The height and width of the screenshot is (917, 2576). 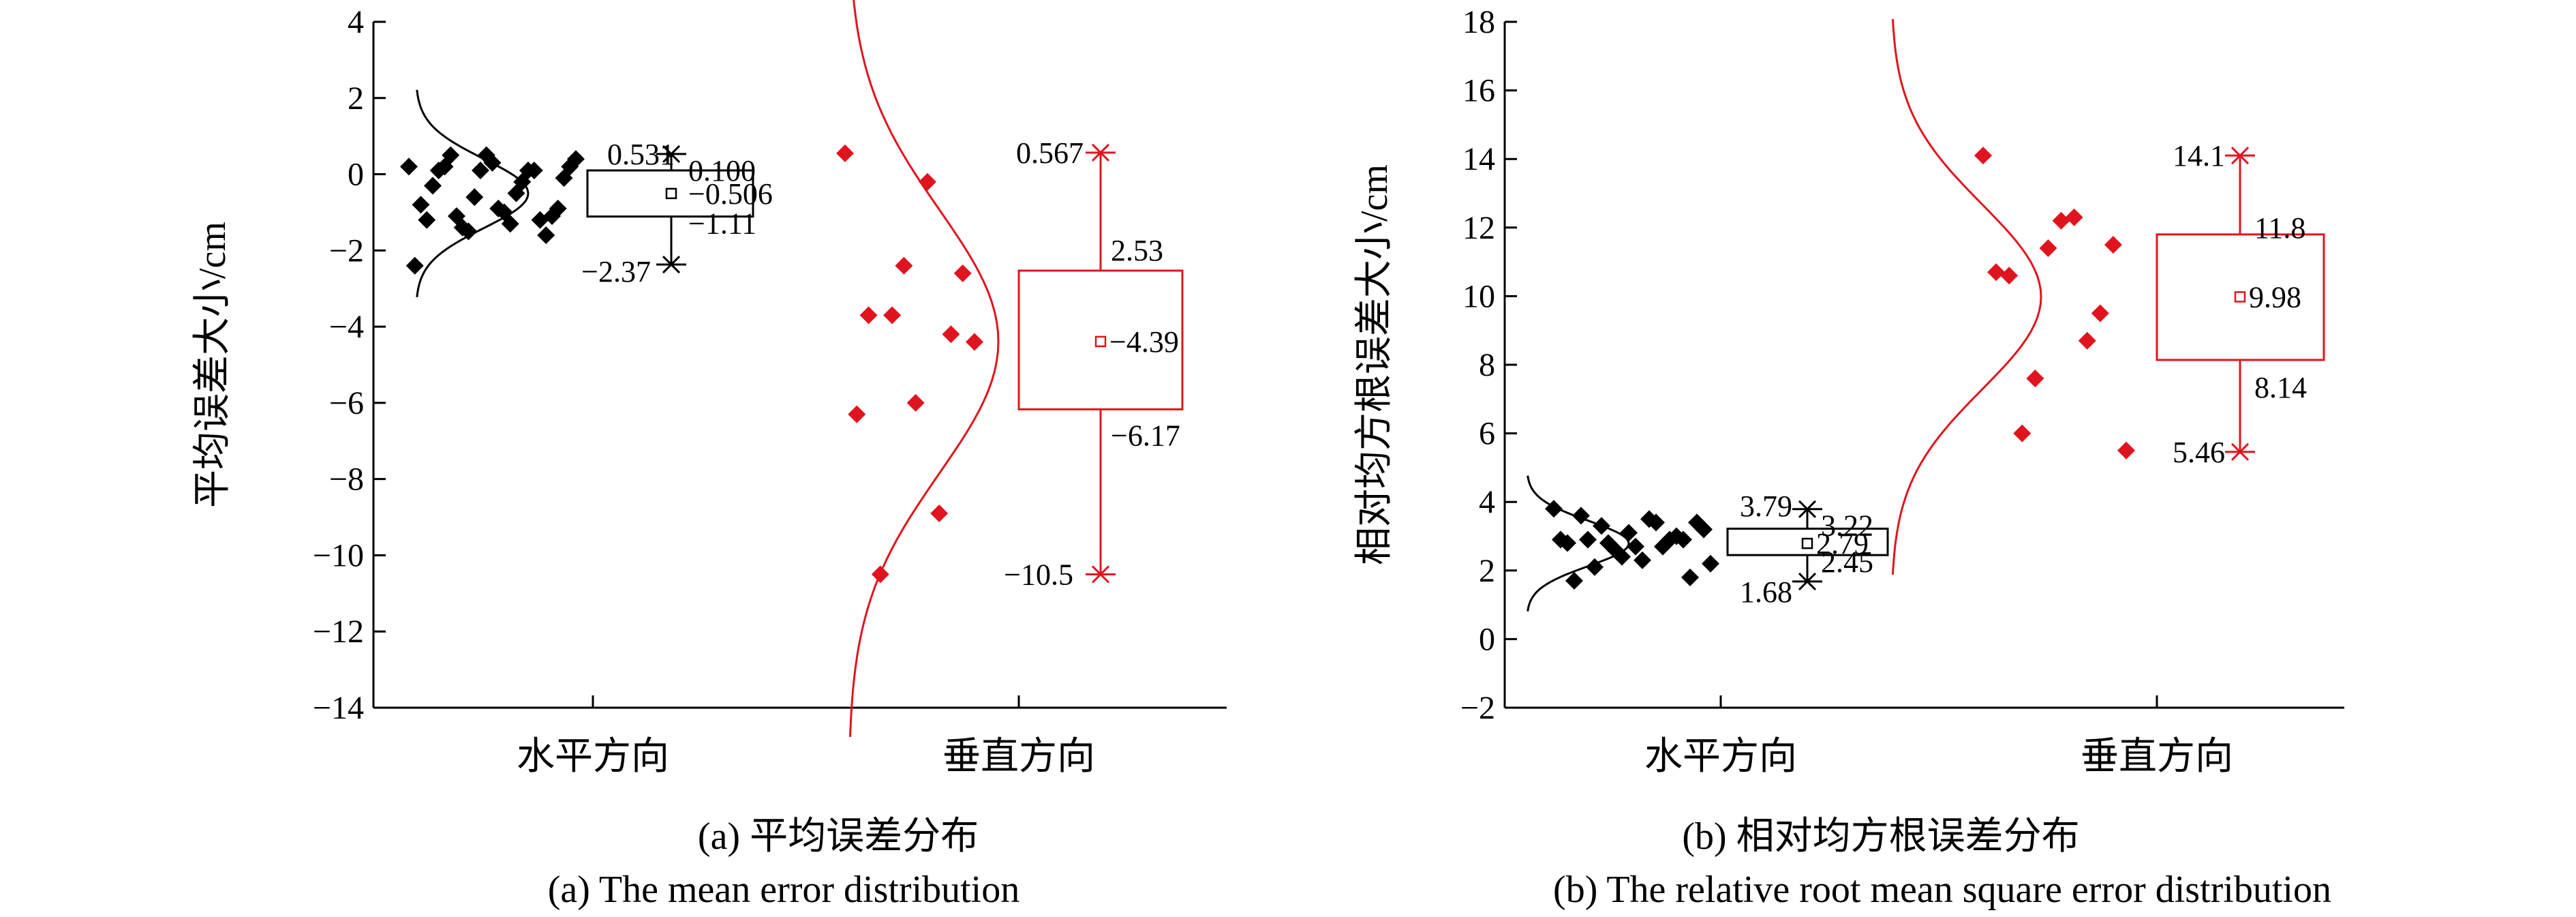 What do you see at coordinates (346, 403) in the screenshot?
I see `y-tick-label: −6` at bounding box center [346, 403].